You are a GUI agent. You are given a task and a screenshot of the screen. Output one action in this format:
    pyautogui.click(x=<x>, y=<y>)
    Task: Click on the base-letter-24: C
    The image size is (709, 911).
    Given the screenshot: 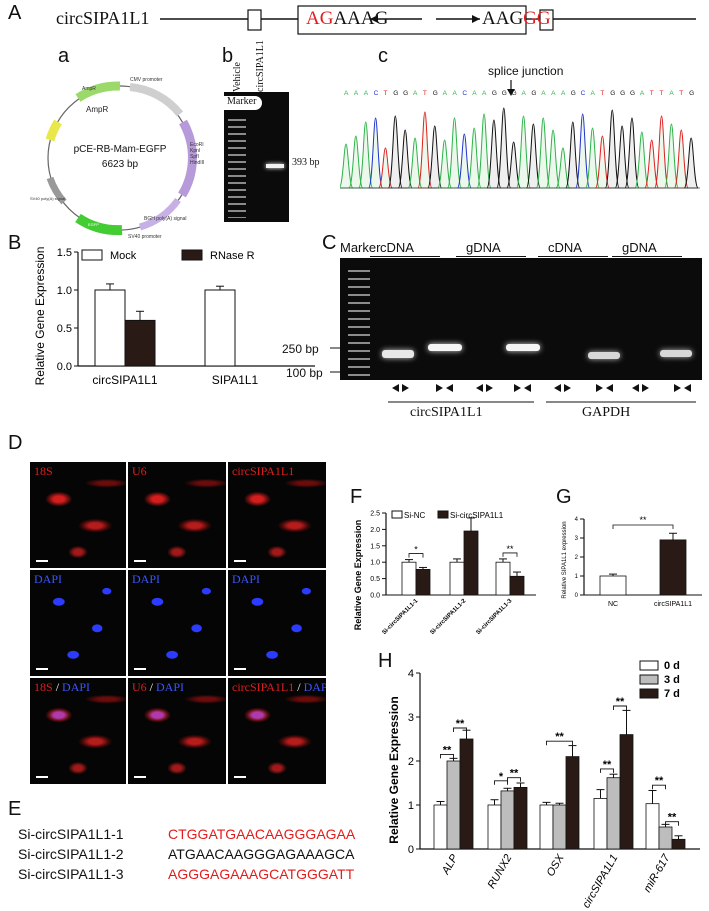 What is the action you would take?
    pyautogui.click(x=583, y=93)
    